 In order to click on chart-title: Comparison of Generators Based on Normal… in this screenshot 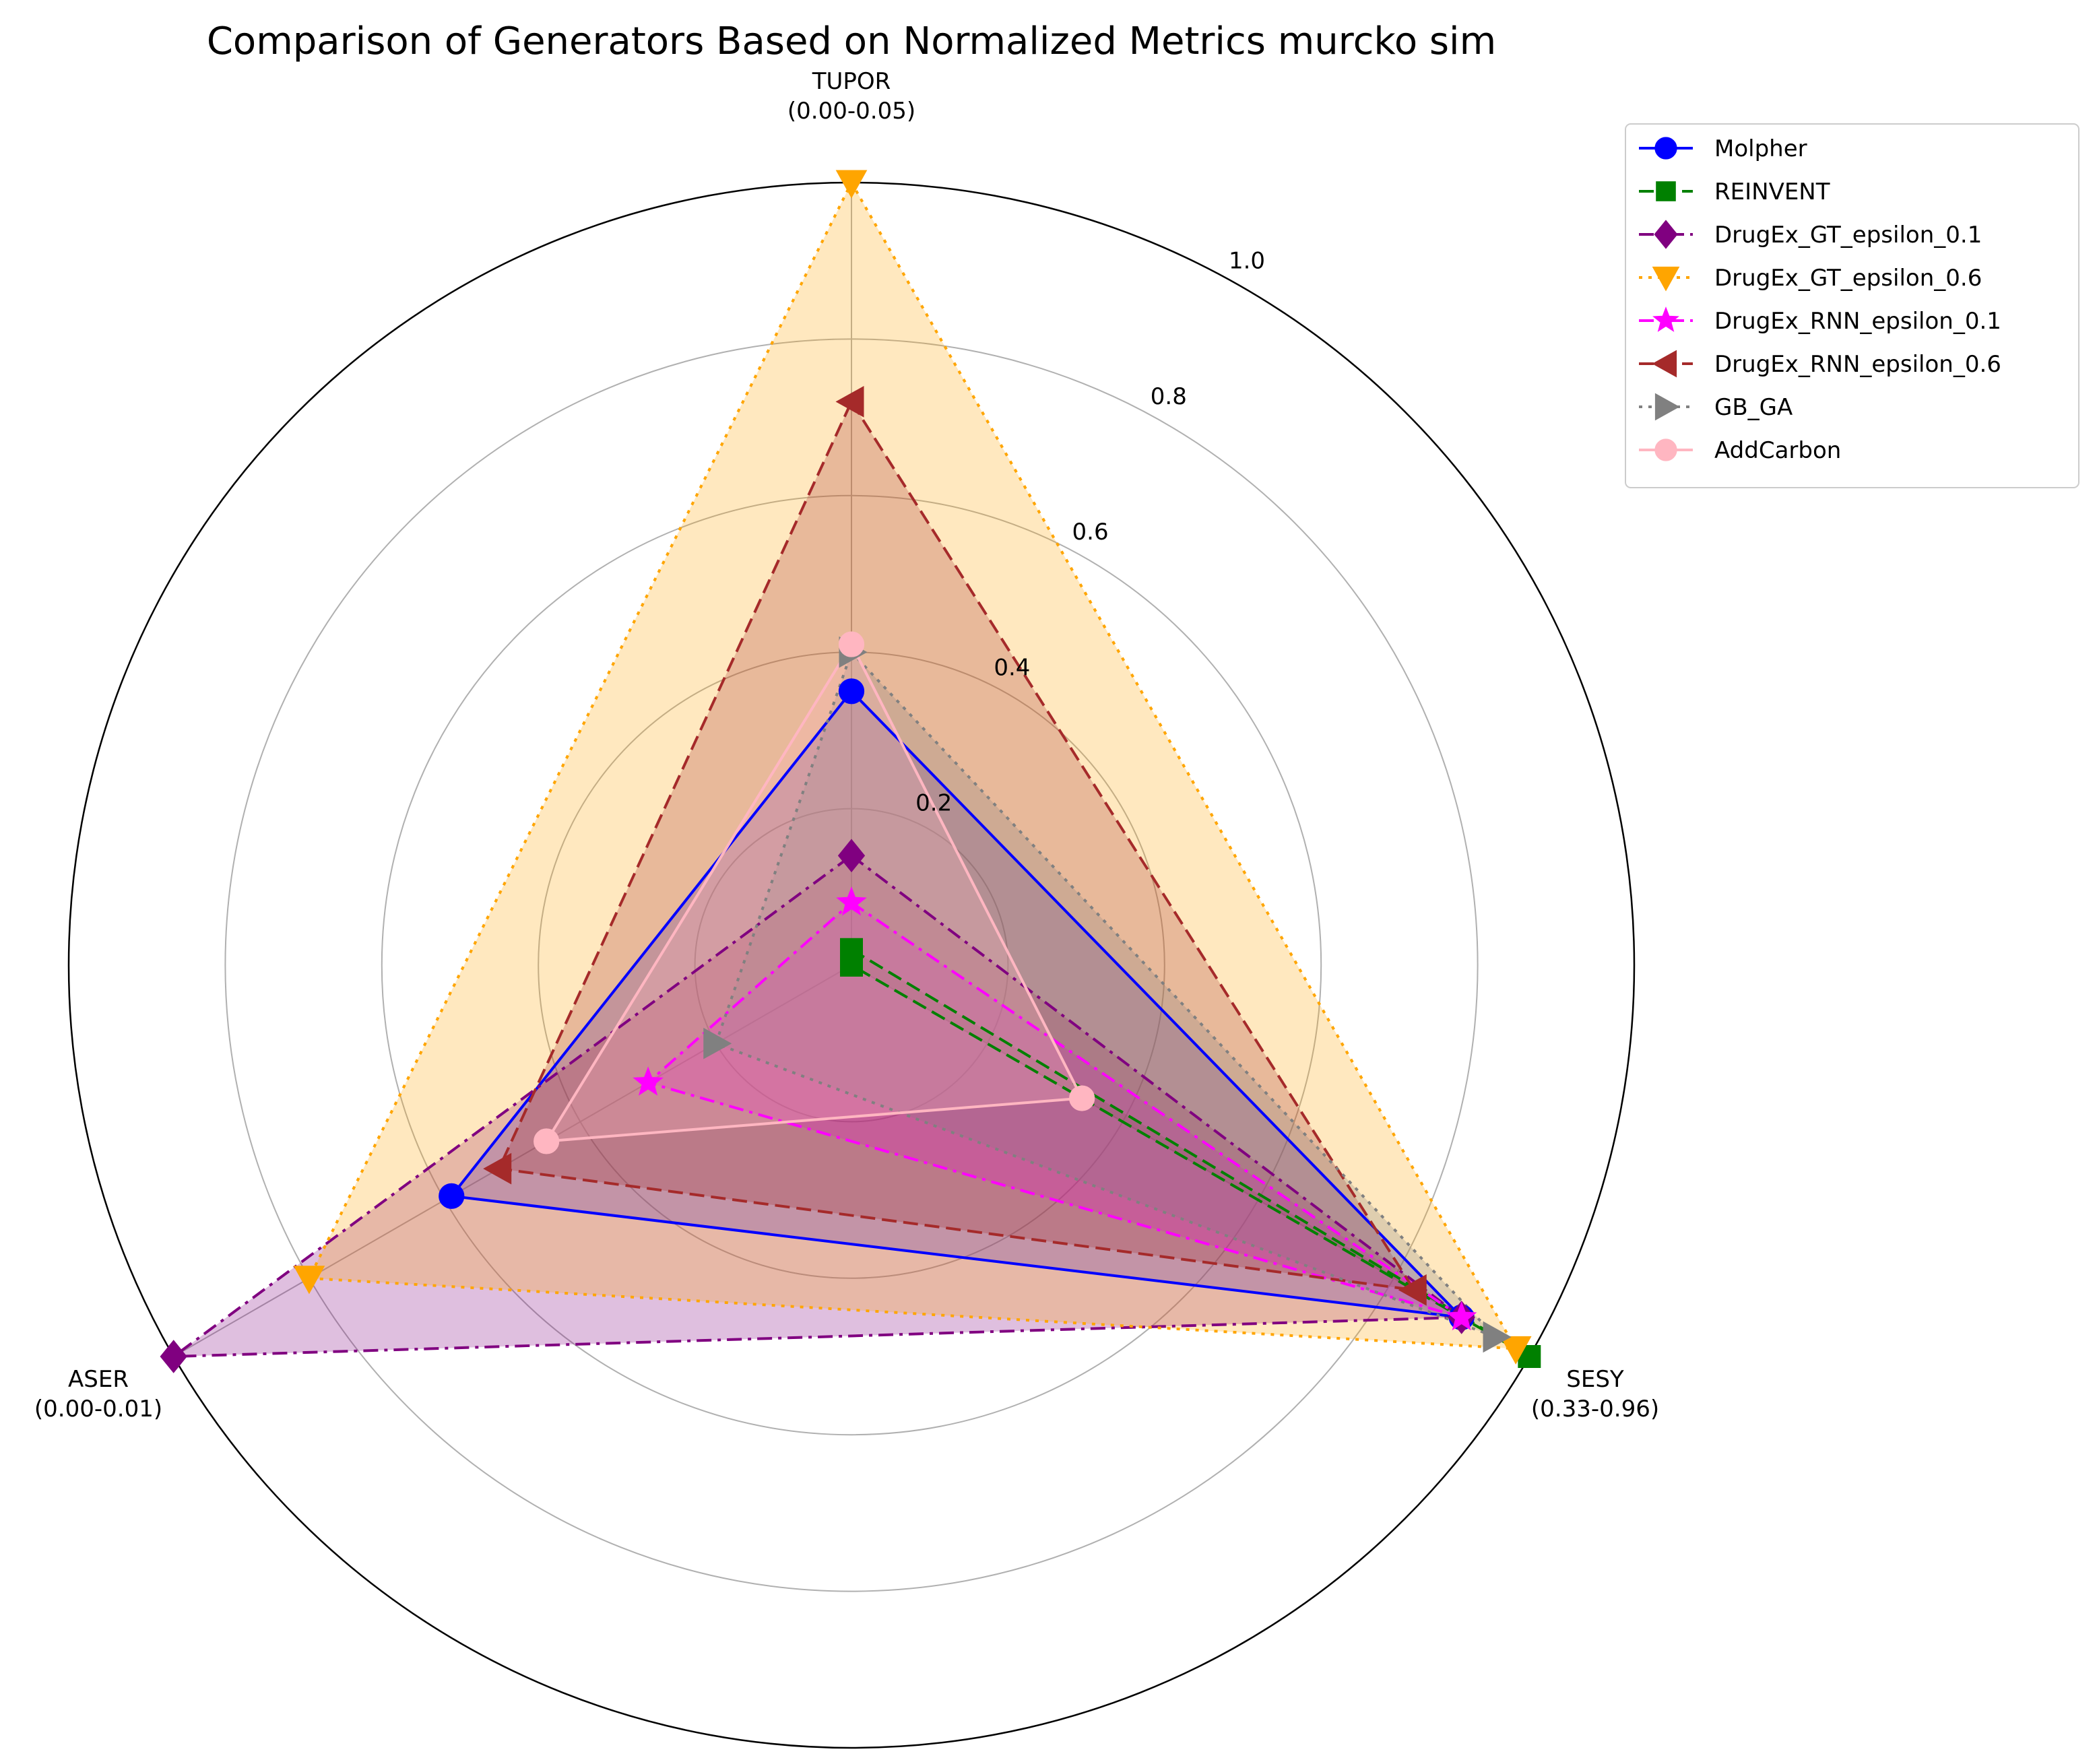, I will do `click(852, 41)`.